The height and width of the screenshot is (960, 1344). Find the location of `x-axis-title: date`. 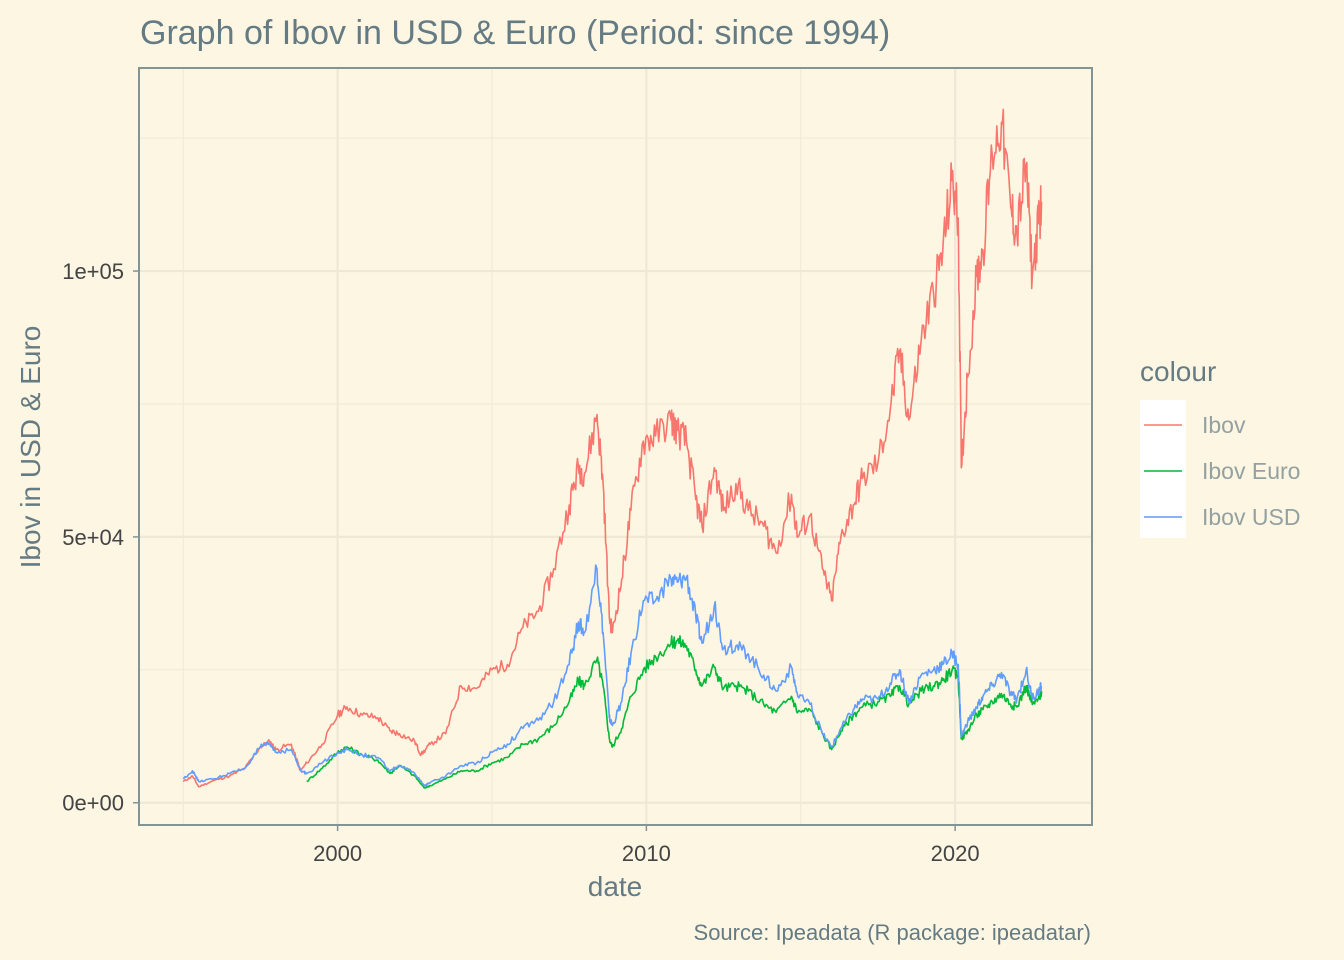

x-axis-title: date is located at coordinates (615, 886).